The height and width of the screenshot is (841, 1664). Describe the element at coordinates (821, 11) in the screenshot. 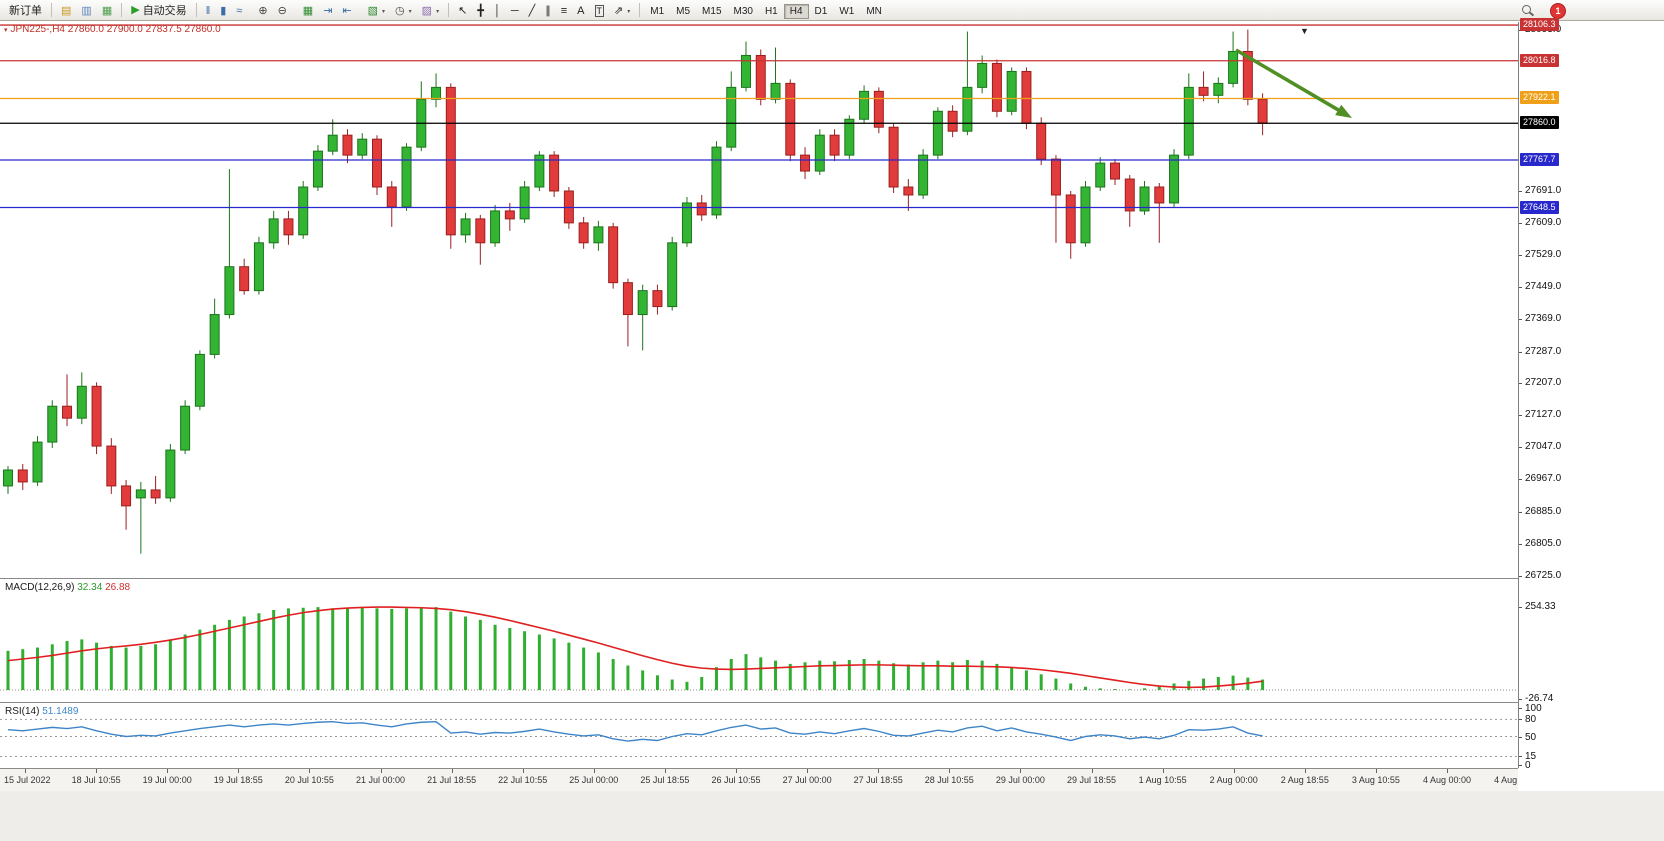

I see `timeframe-d1-button: D1` at that location.